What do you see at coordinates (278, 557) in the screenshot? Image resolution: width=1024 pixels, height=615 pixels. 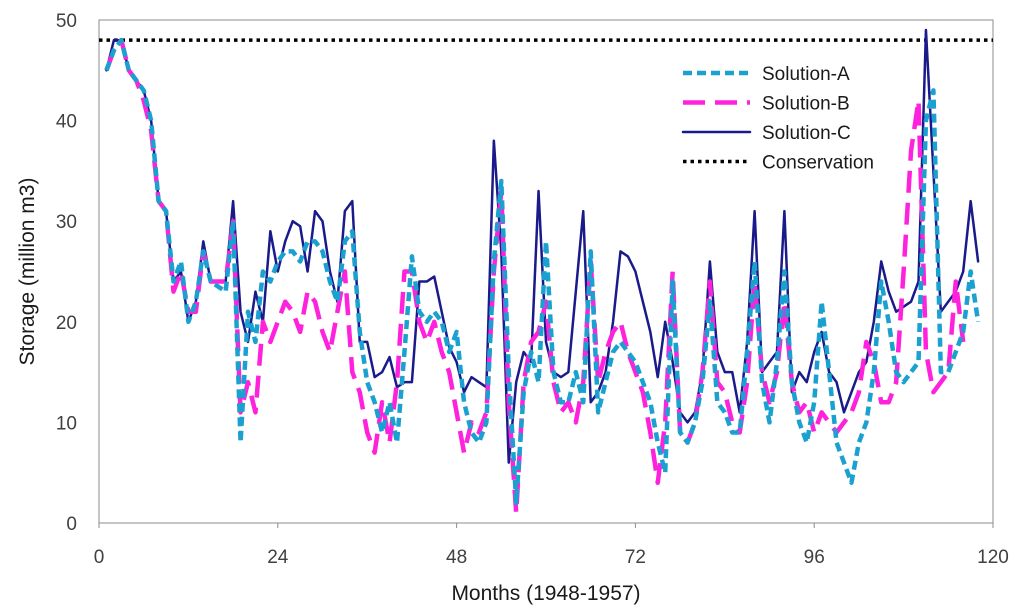 I see `x-tick-label: 24` at bounding box center [278, 557].